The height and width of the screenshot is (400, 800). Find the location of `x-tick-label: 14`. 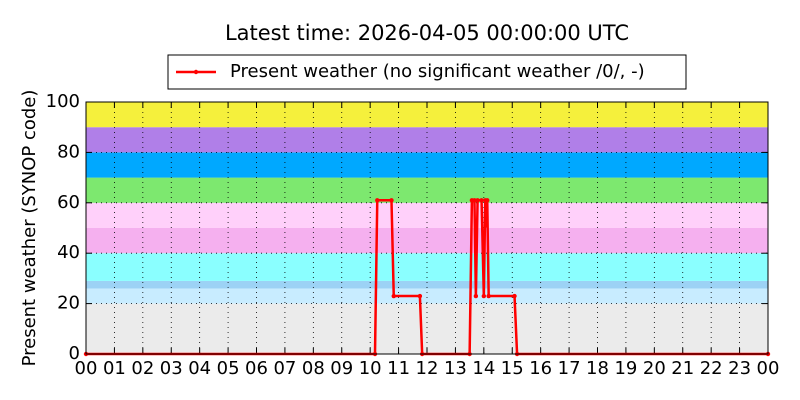

x-tick-label: 14 is located at coordinates (483, 368).